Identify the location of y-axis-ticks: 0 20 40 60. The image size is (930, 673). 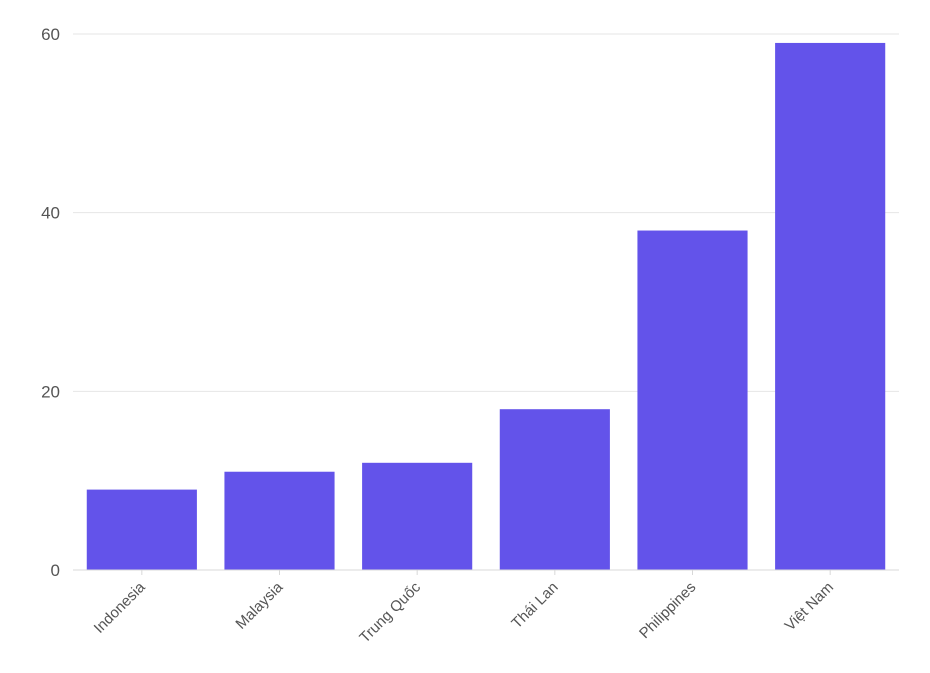
(50, 302).